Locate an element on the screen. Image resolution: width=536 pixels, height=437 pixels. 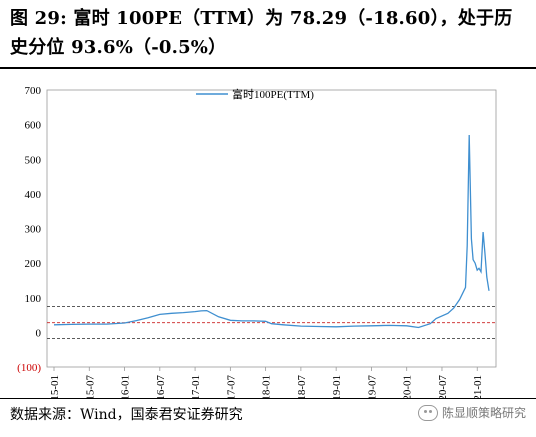
x-tick-label: 18-01 is located at coordinates (267, 386).